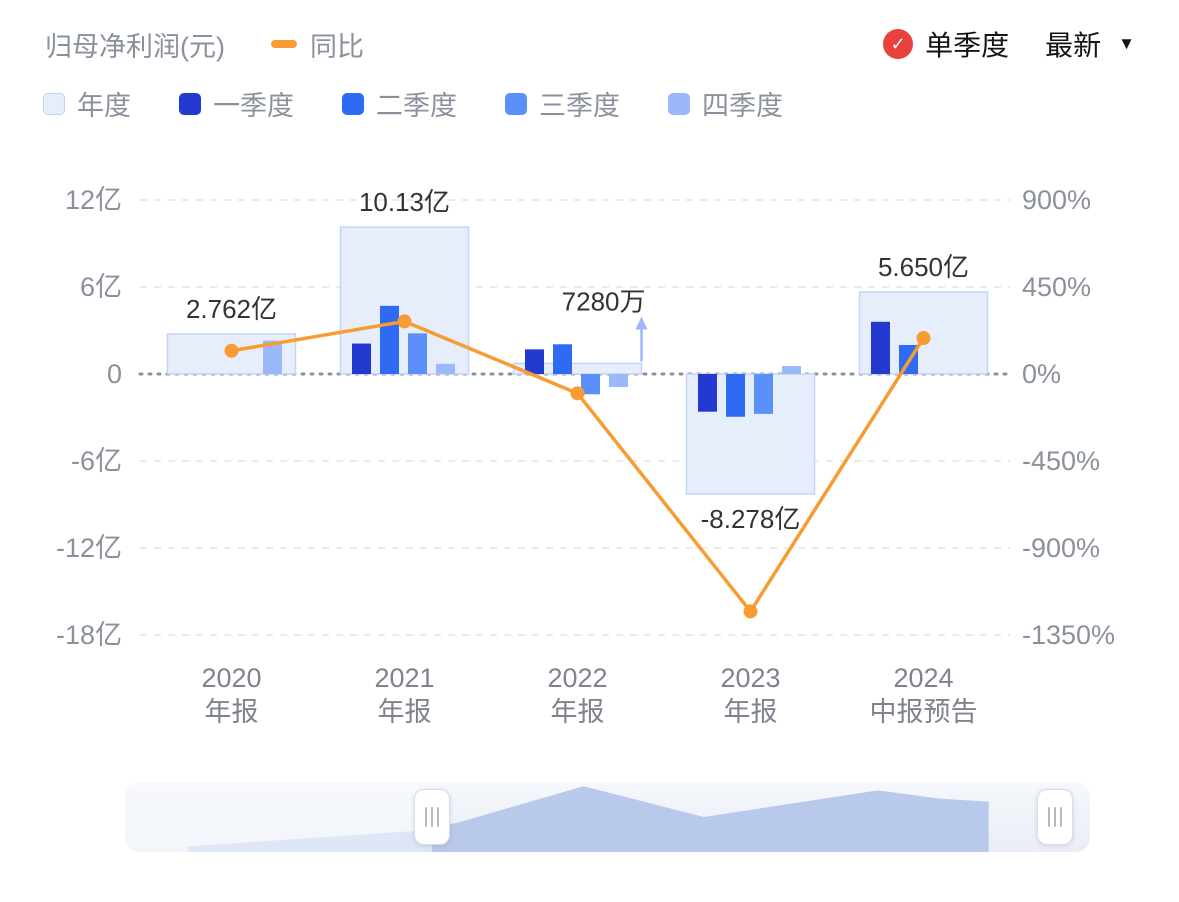 This screenshot has height=902, width=1179. I want to click on single-quarter-toggle: ✓ 单季度, so click(946, 44).